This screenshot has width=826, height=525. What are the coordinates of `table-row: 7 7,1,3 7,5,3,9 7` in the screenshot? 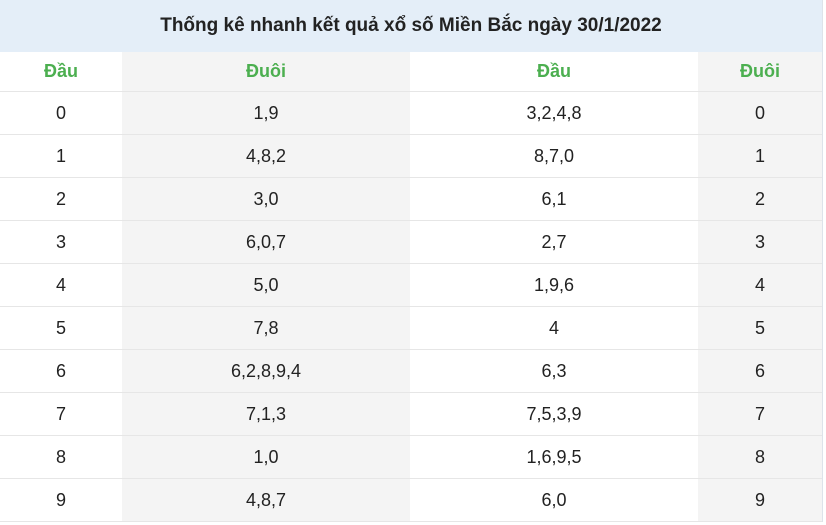 It's located at (411, 414).